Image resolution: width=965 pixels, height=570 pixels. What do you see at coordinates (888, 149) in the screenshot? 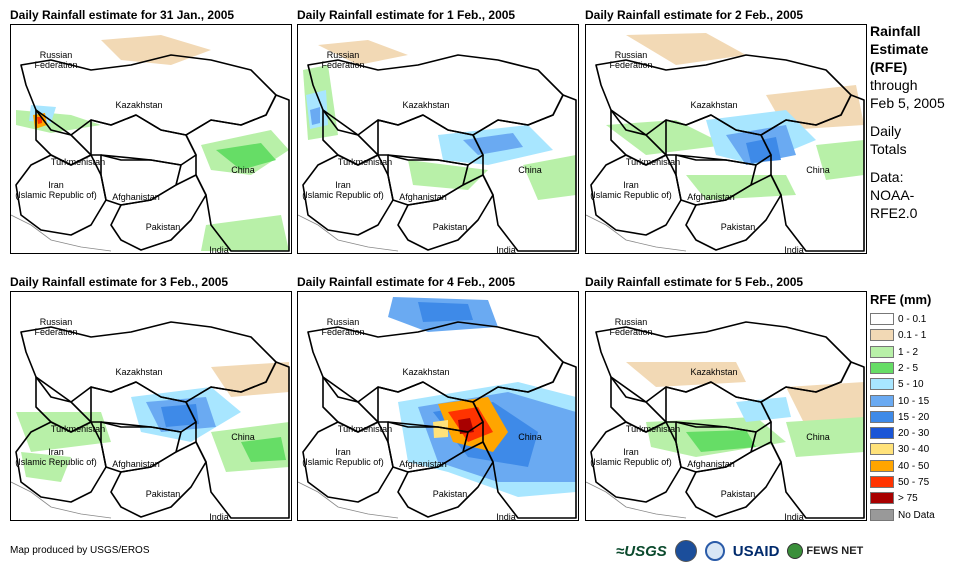
I see `sidebar-totals: Totals` at bounding box center [888, 149].